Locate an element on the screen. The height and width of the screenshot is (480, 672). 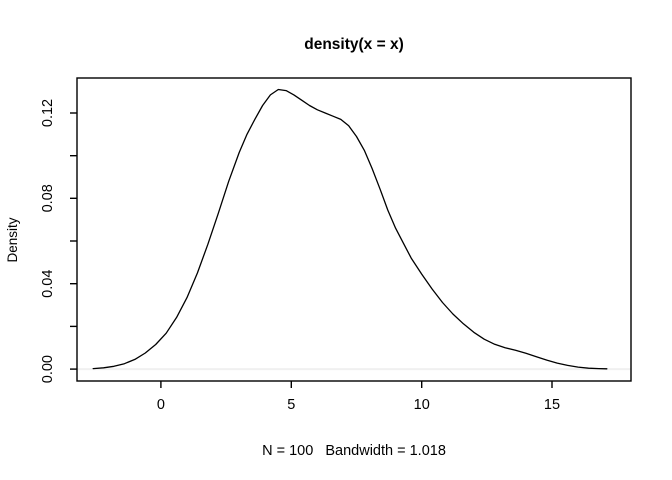
y-tick-label: 0.08 is located at coordinates (48, 198).